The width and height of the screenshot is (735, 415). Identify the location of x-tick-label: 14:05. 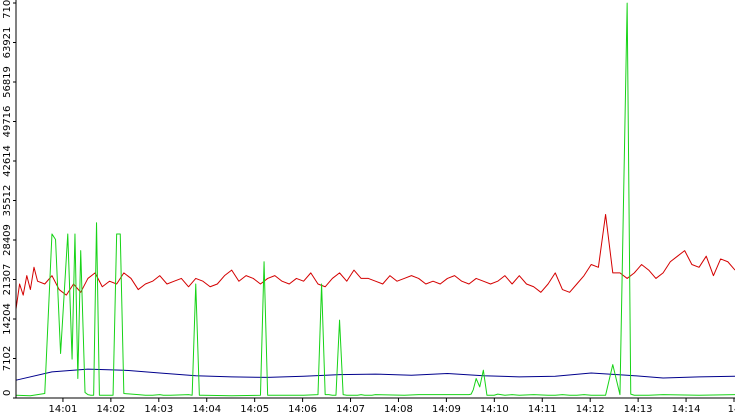
(254, 409).